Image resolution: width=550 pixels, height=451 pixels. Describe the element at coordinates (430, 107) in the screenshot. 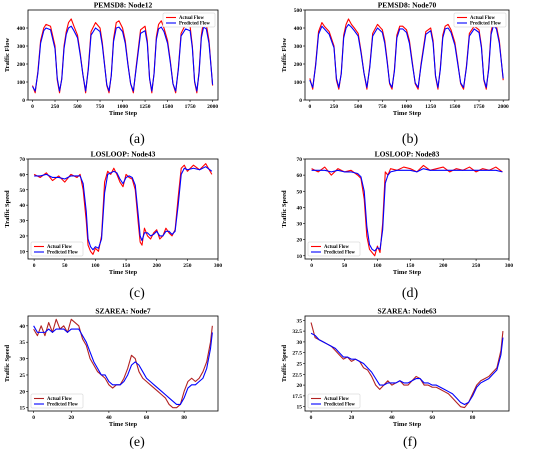

I see `x-tick-label: 1250` at that location.